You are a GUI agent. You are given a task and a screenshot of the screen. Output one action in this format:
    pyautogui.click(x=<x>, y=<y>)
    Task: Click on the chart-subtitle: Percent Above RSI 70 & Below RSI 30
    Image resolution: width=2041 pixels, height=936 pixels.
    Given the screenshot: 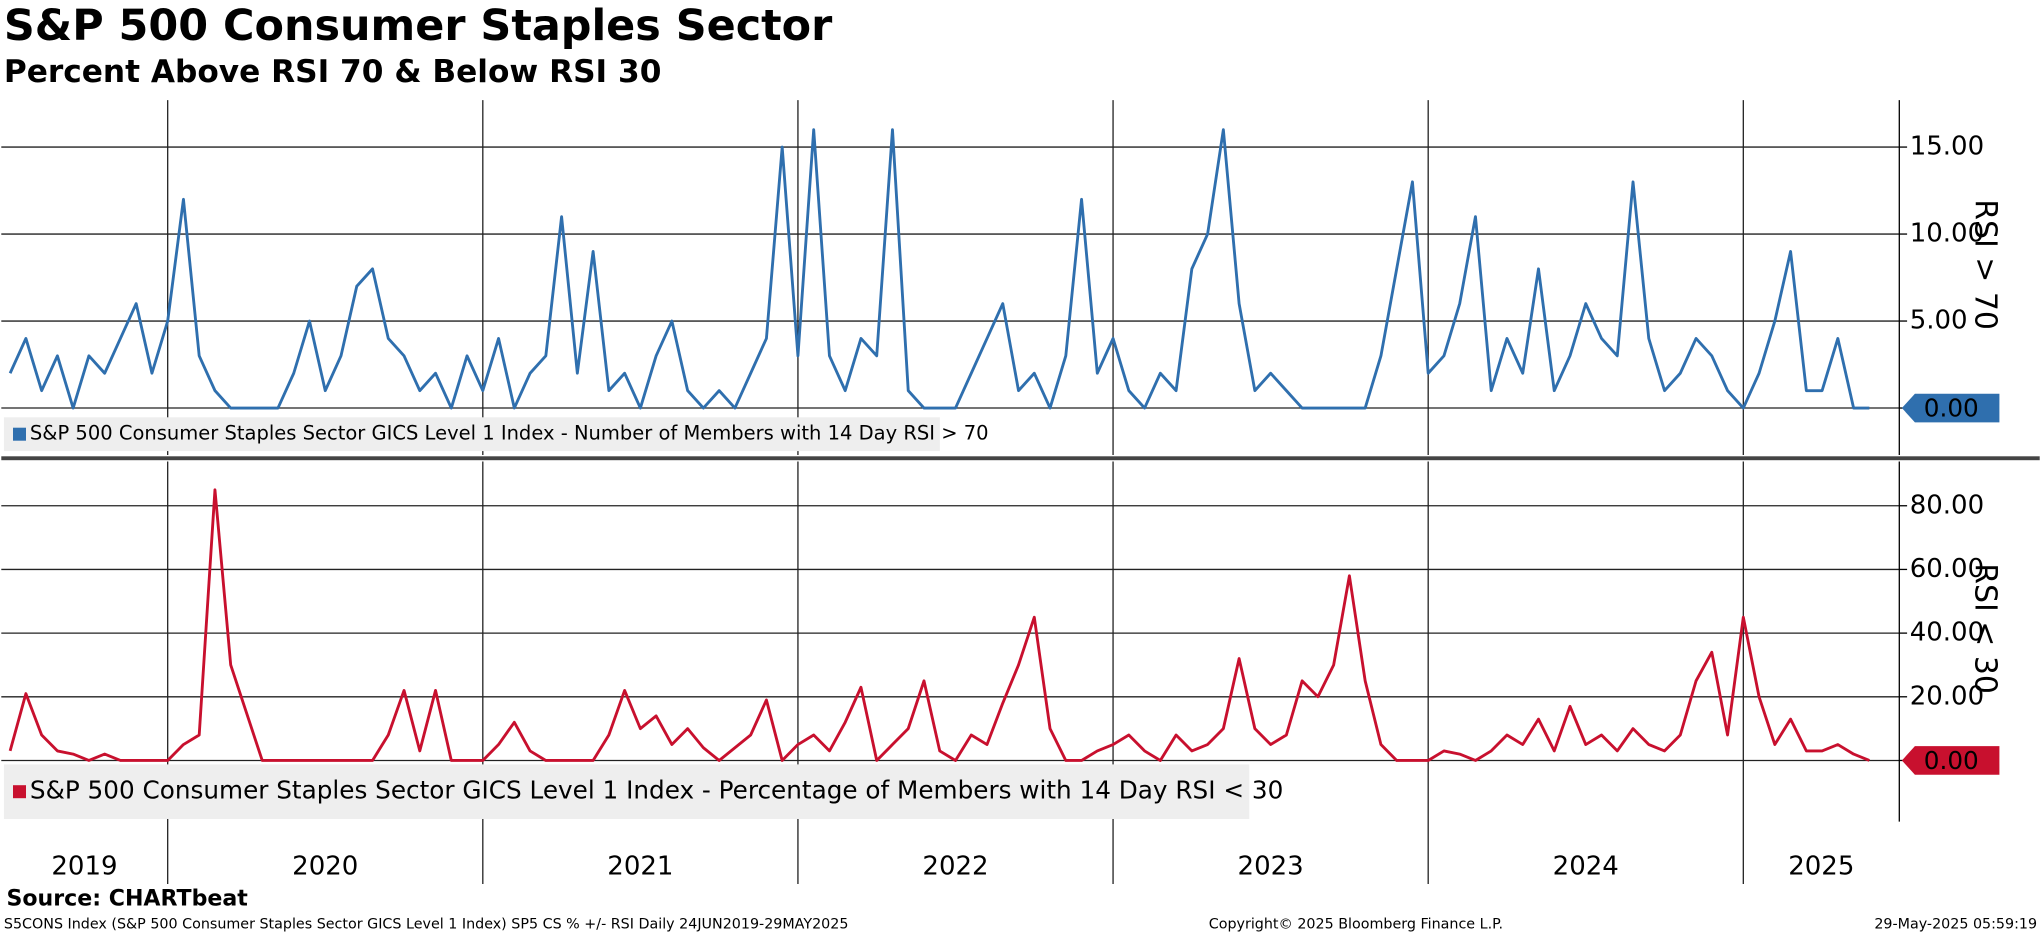 What is the action you would take?
    pyautogui.click(x=333, y=72)
    